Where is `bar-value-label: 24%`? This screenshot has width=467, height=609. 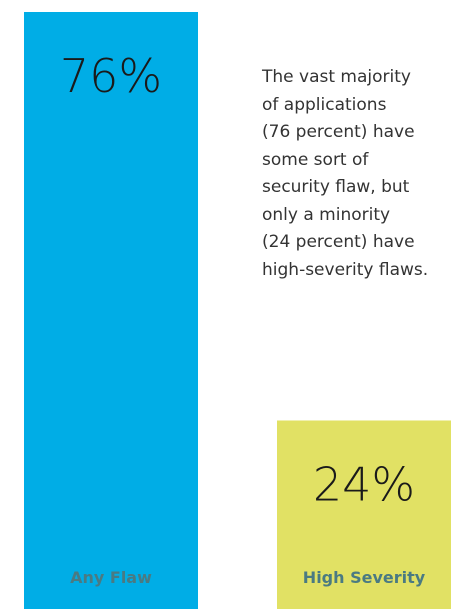 bar-value-label: 24% is located at coordinates (364, 484).